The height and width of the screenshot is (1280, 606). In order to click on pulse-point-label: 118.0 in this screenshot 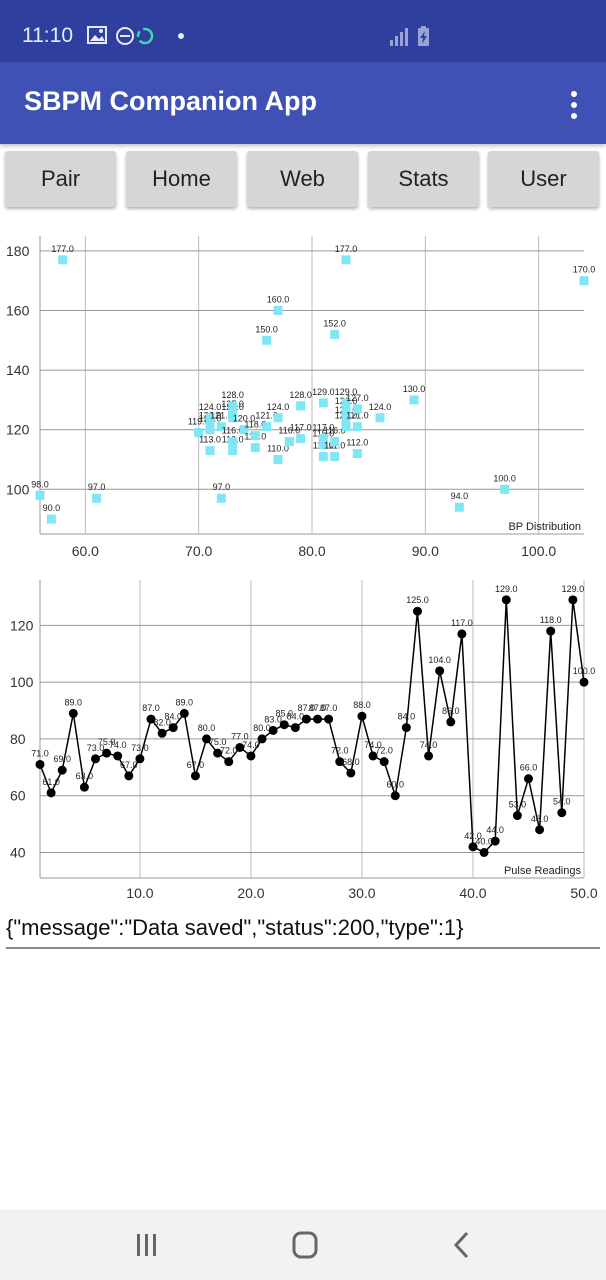, I will do `click(551, 620)`.